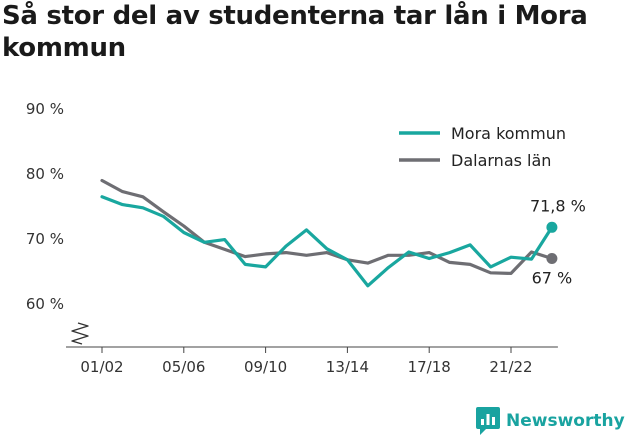  Describe the element at coordinates (101, 367) in the screenshot. I see `x-tick-label: 01/02` at that location.